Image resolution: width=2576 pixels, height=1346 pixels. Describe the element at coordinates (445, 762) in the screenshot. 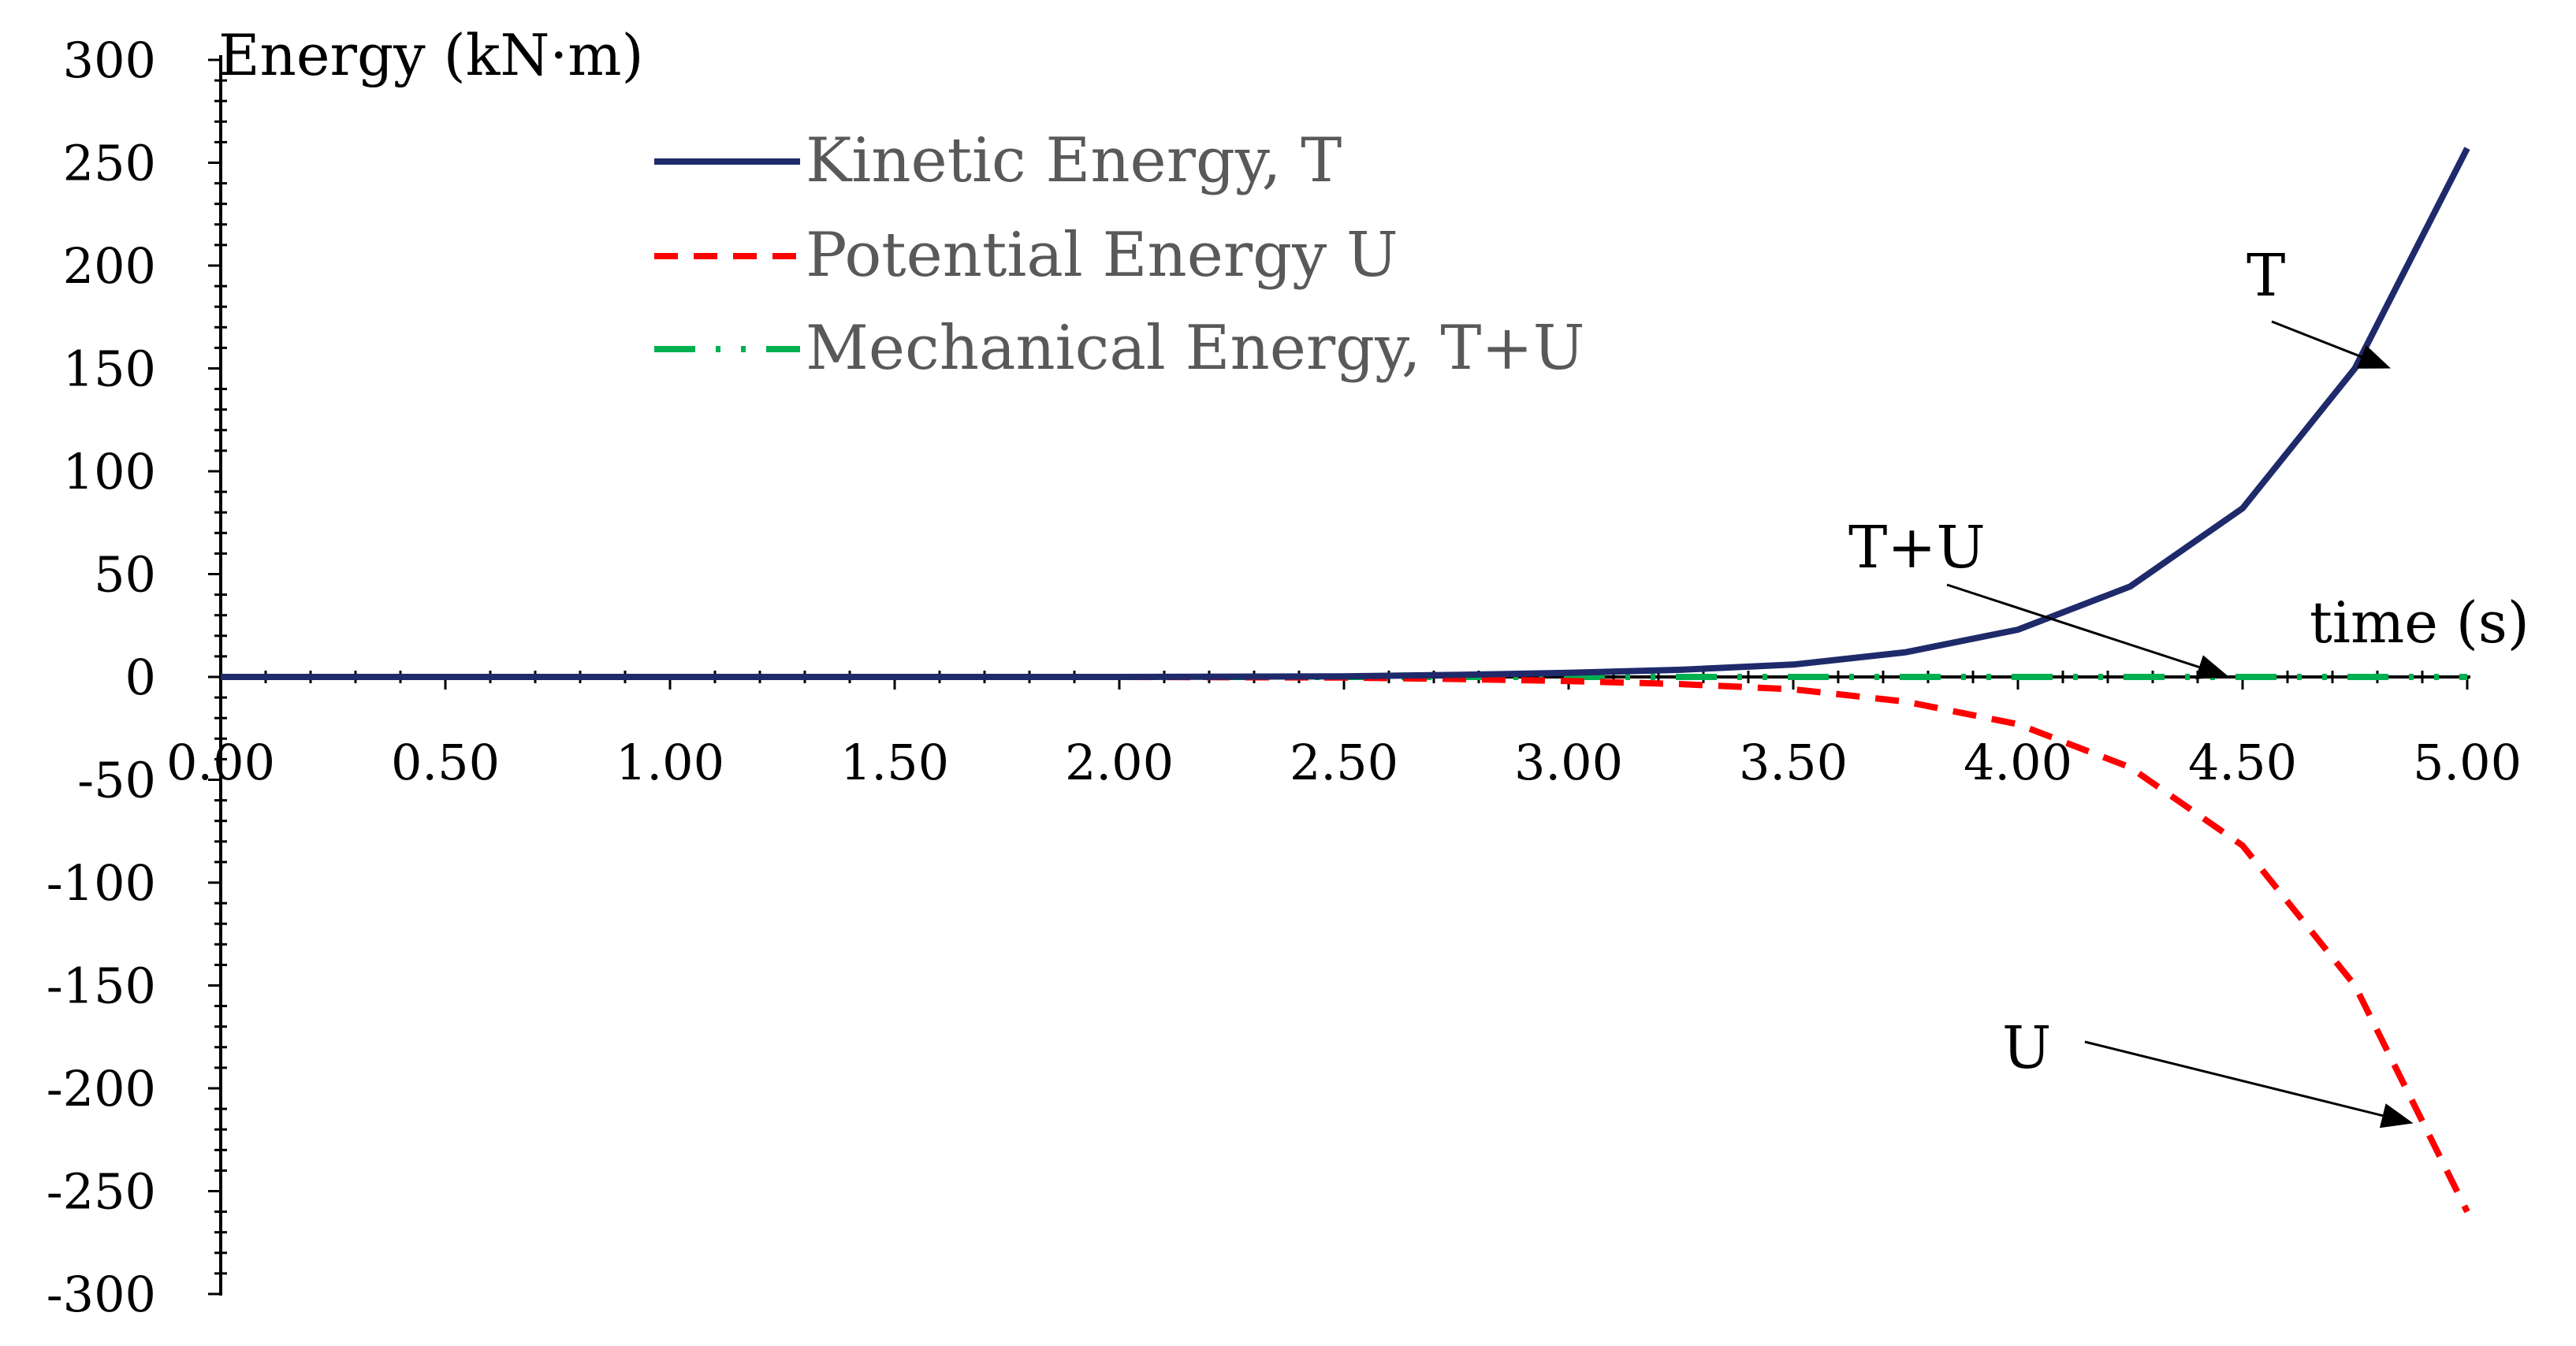

I see `x-tick-label: 0.50` at that location.